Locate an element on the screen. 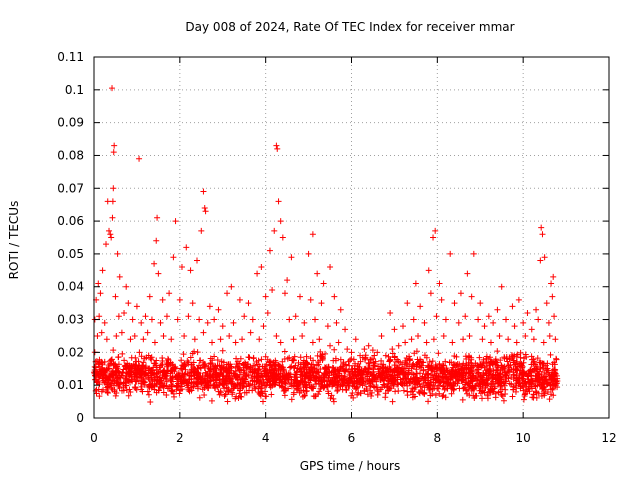 The image size is (640, 480). y-tick-label: 0.11 is located at coordinates (70, 57).